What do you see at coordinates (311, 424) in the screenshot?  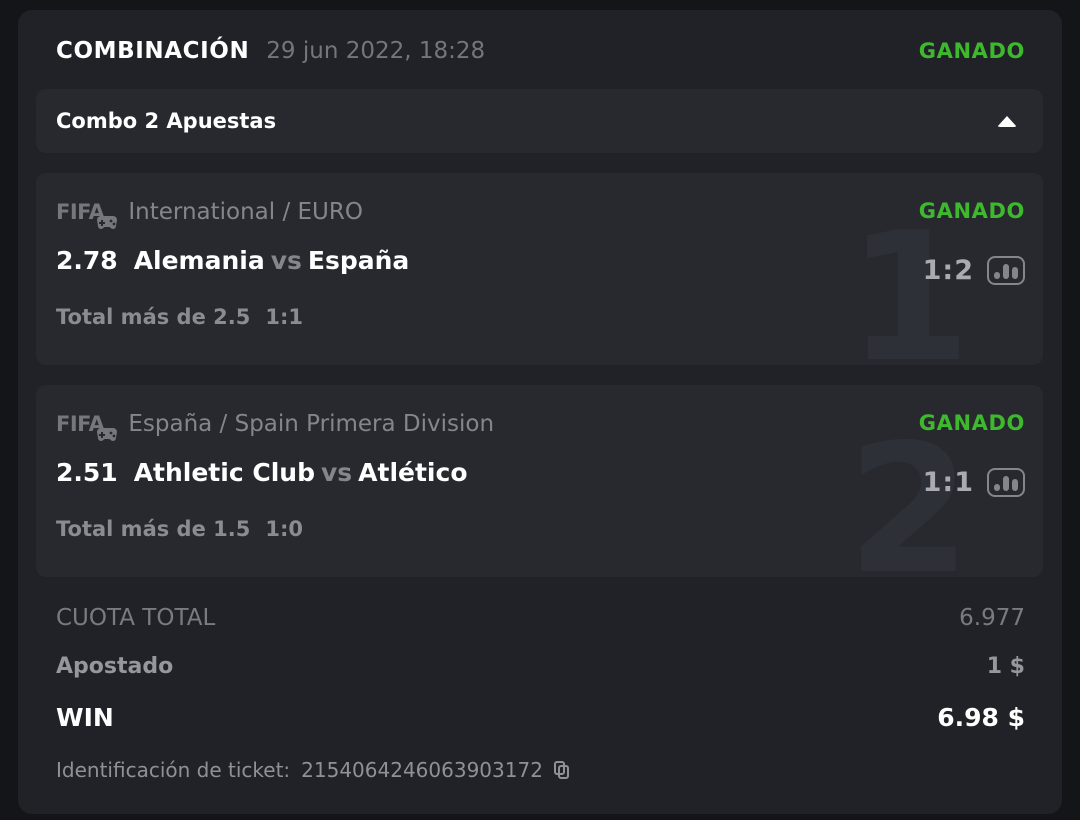 I see `league-name: España / Spain Primera Division` at bounding box center [311, 424].